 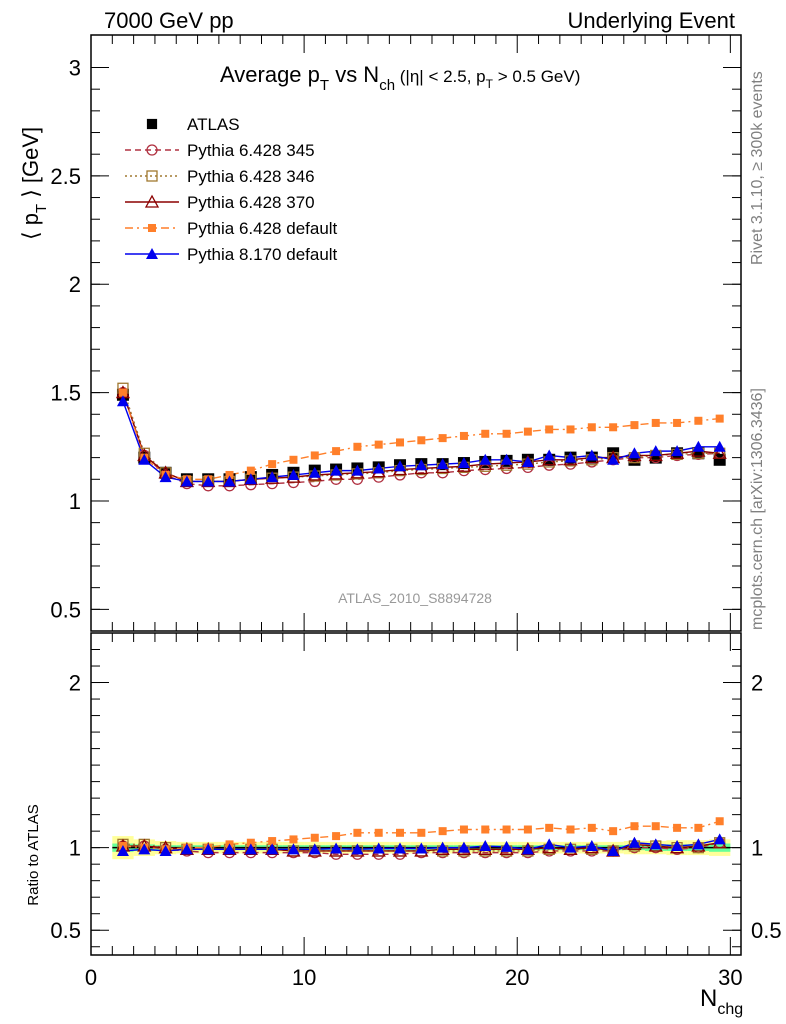 What do you see at coordinates (65, 930) in the screenshot?
I see `ratio-y-tick-label: 0.5` at bounding box center [65, 930].